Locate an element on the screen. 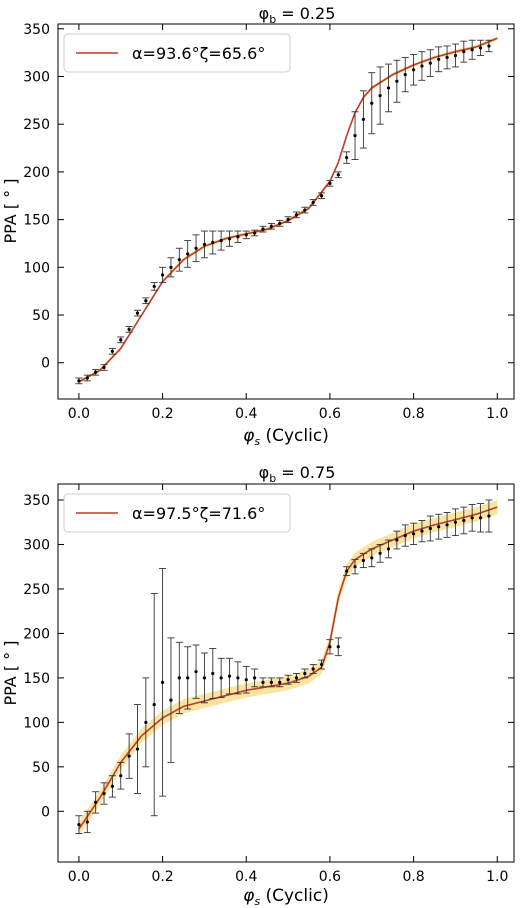 The image size is (520, 908). x-tick-label: 1.0 is located at coordinates (497, 877).